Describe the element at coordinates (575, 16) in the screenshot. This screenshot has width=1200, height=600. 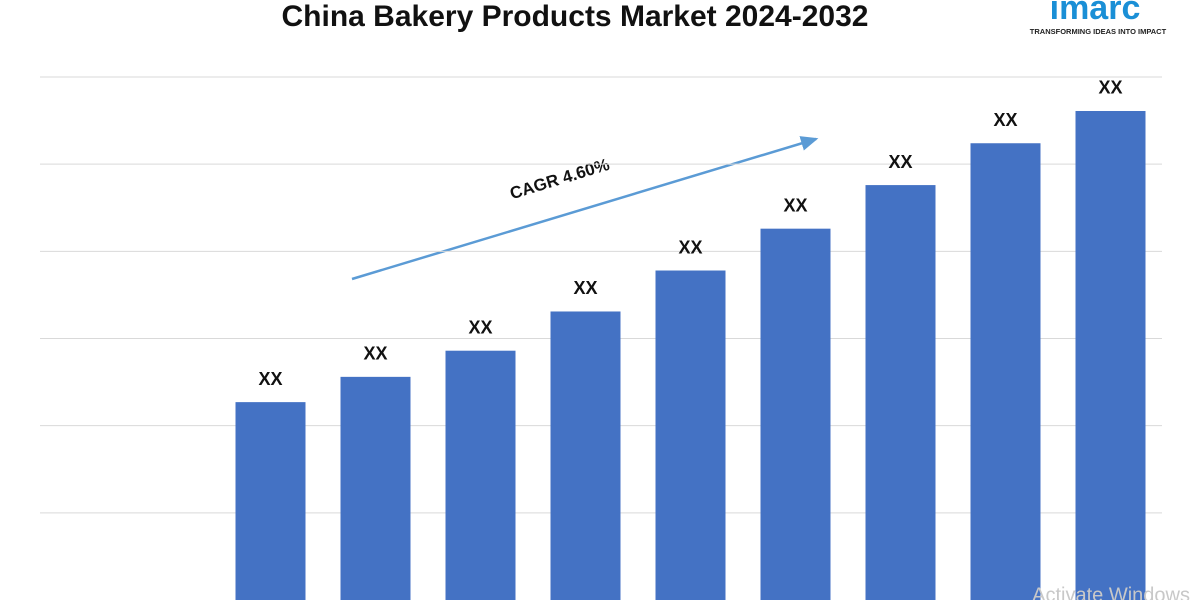
I see `chart-title: China Bakery Products Market 2024-2032` at that location.